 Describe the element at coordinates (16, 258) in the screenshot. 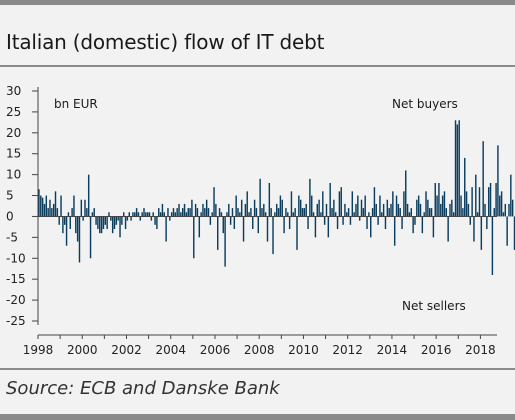

I see `y-tick-label: -10` at that location.